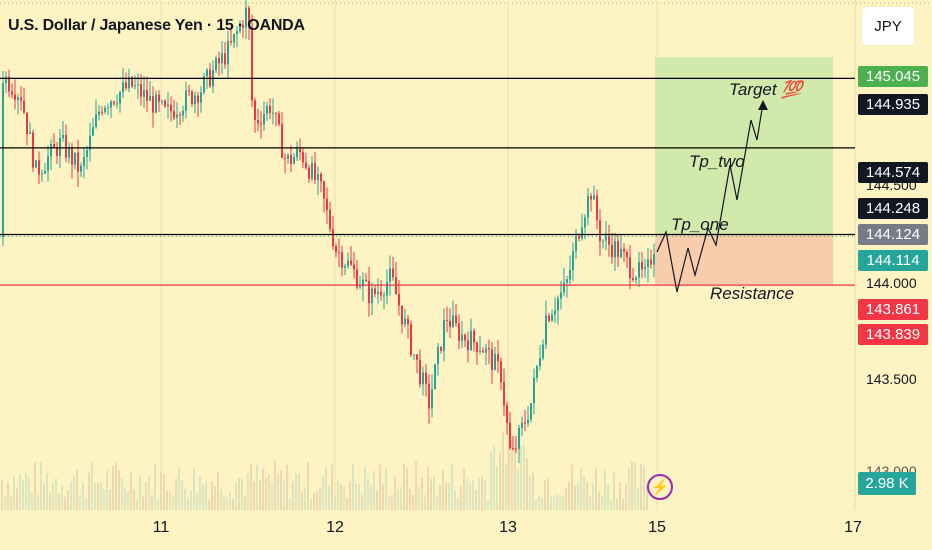 Image resolution: width=932 pixels, height=550 pixels. Describe the element at coordinates (752, 293) in the screenshot. I see `resistance-label: Resistance` at that location.